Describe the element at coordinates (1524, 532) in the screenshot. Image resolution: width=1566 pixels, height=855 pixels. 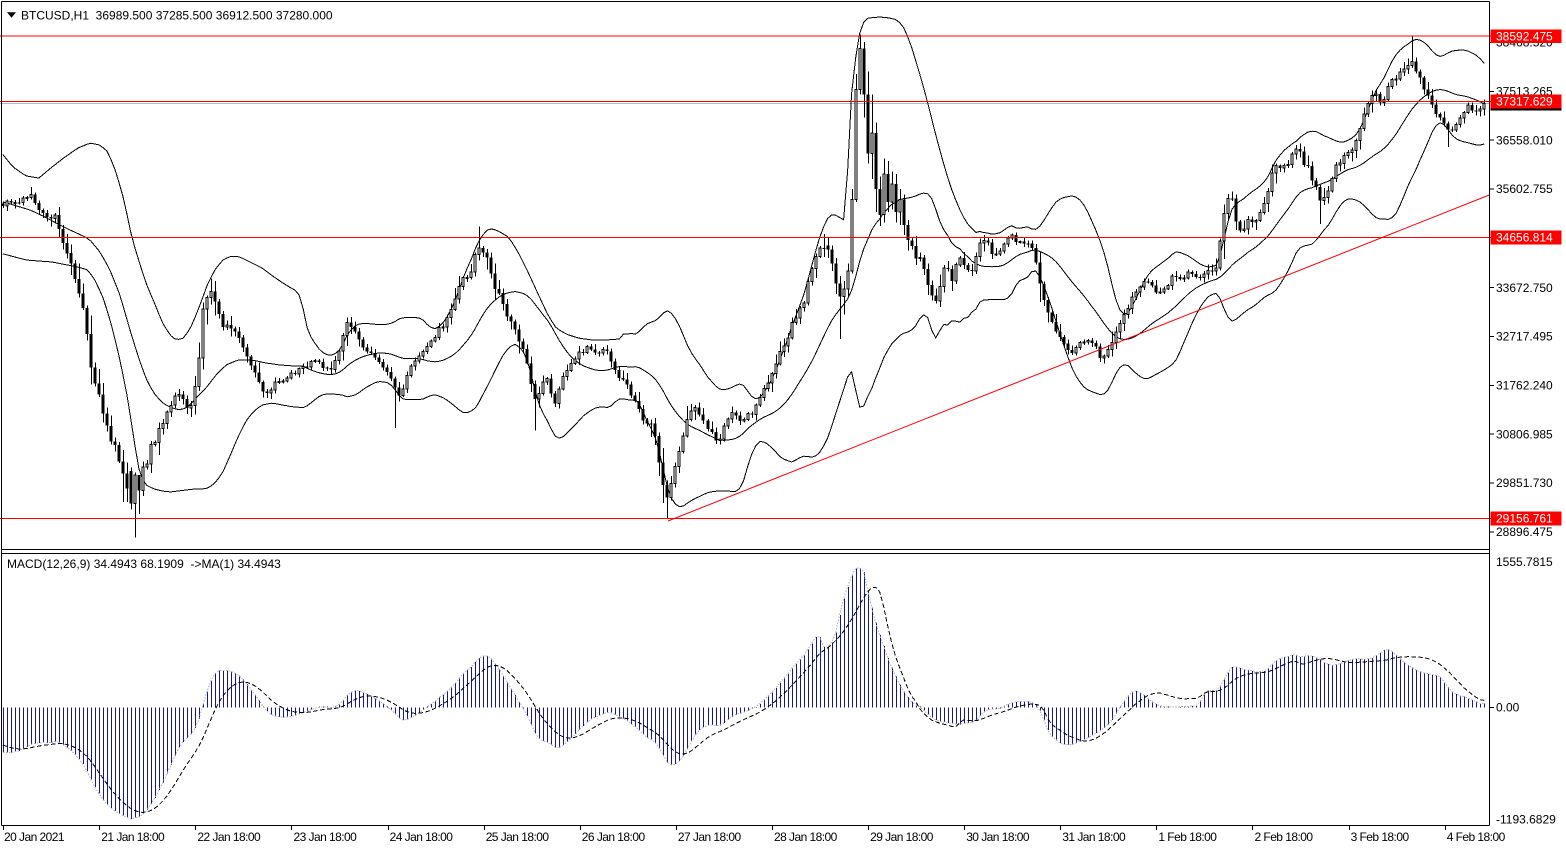
I see `svg-text: 28896.475` at that location.